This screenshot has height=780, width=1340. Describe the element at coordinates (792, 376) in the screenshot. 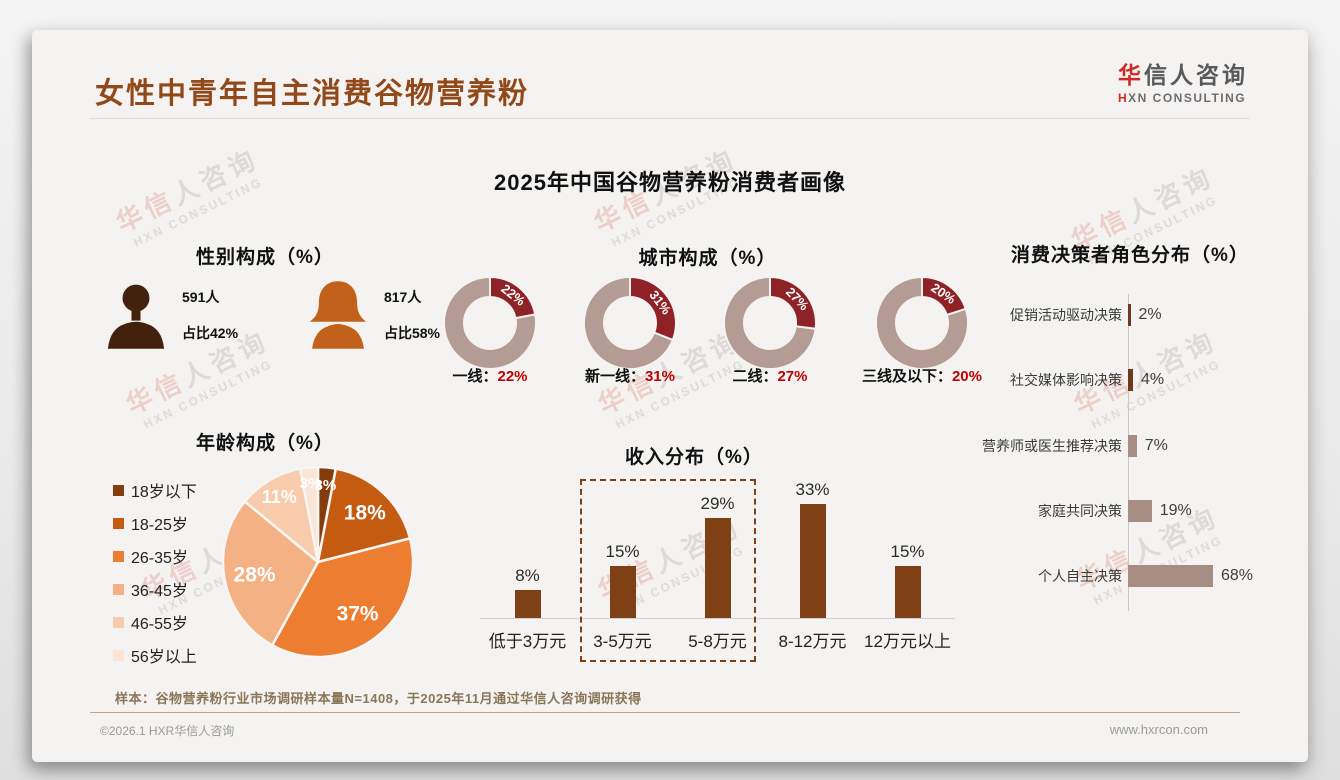

I see `city-value: 27%` at that location.